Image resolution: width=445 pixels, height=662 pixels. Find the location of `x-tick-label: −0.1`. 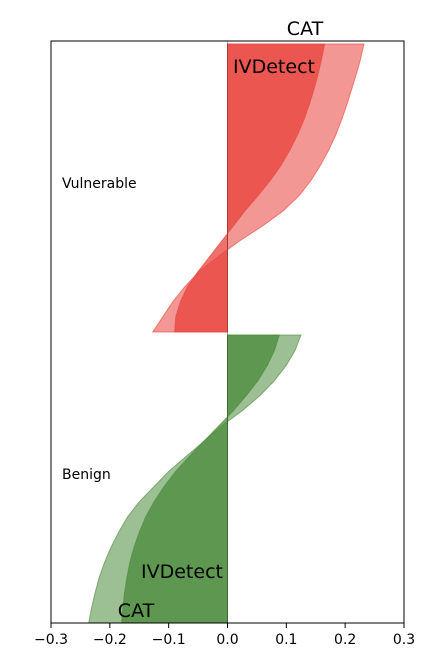

x-tick-label: −0.1 is located at coordinates (169, 640).